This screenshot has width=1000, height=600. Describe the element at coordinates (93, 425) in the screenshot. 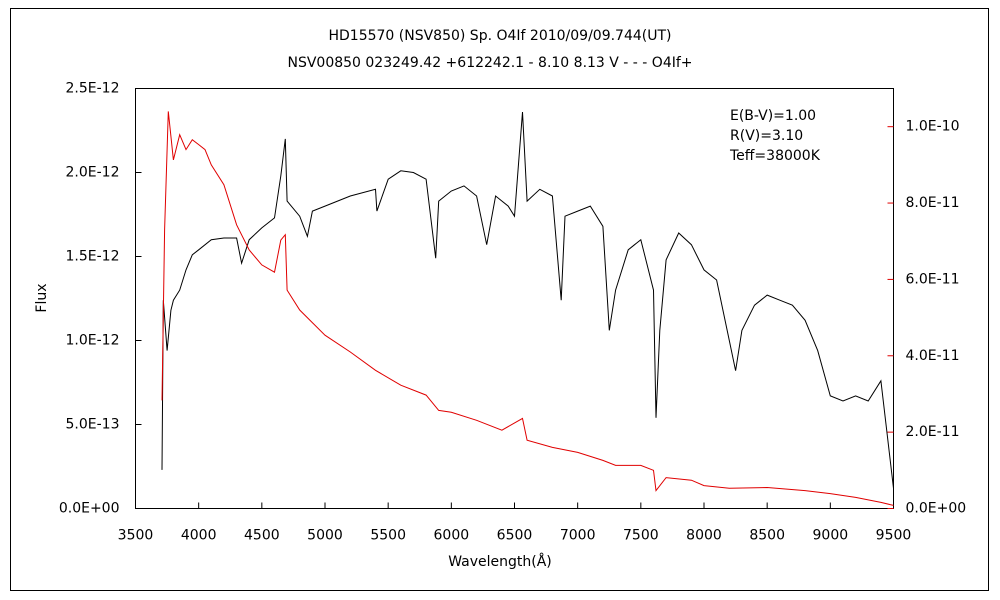

I see `y-tick-label: 5.0E-13` at that location.